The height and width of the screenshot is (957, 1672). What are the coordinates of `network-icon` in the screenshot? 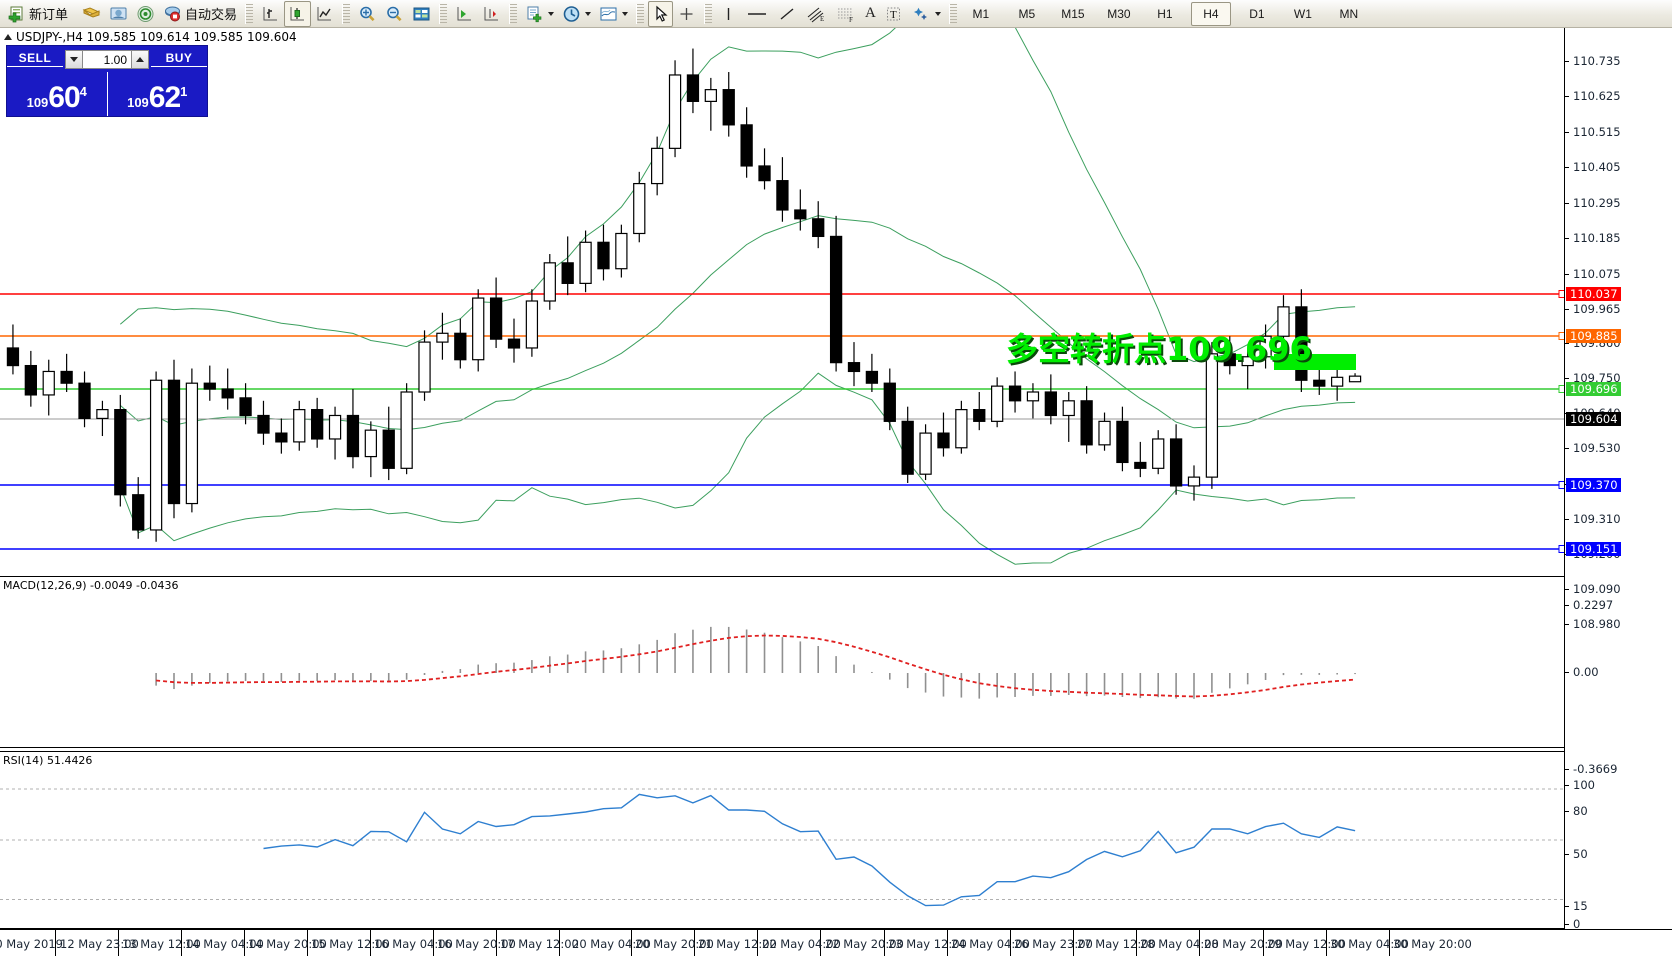 It's located at (145, 13).